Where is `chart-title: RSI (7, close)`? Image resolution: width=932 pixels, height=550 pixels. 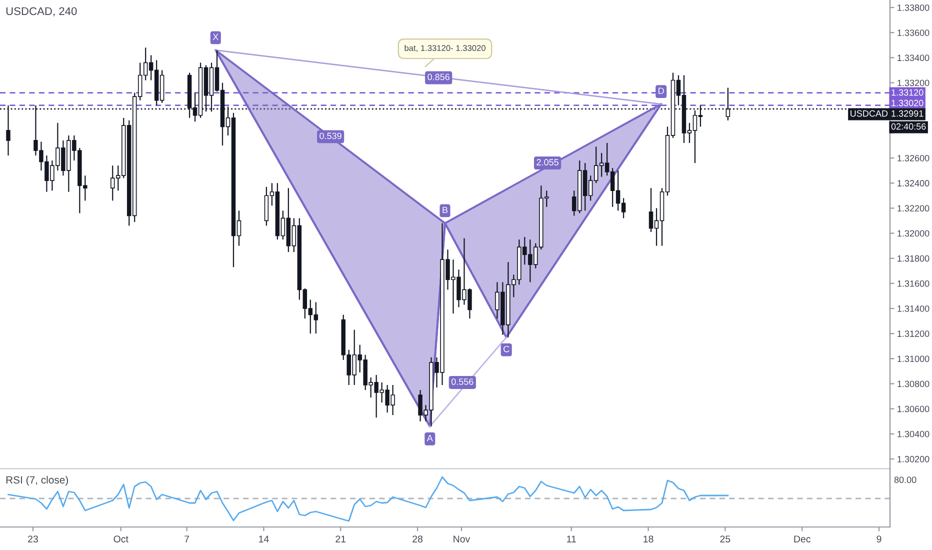 chart-title: RSI (7, close) is located at coordinates (37, 481).